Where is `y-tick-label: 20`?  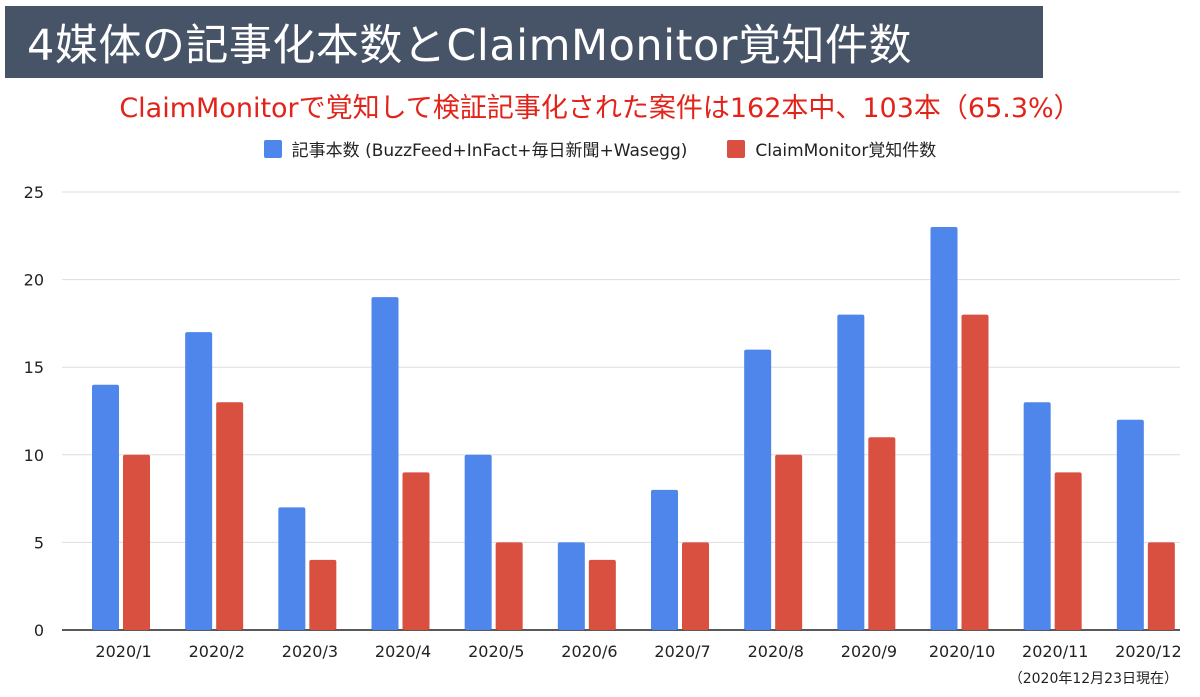 y-tick-label: 20 is located at coordinates (34, 280).